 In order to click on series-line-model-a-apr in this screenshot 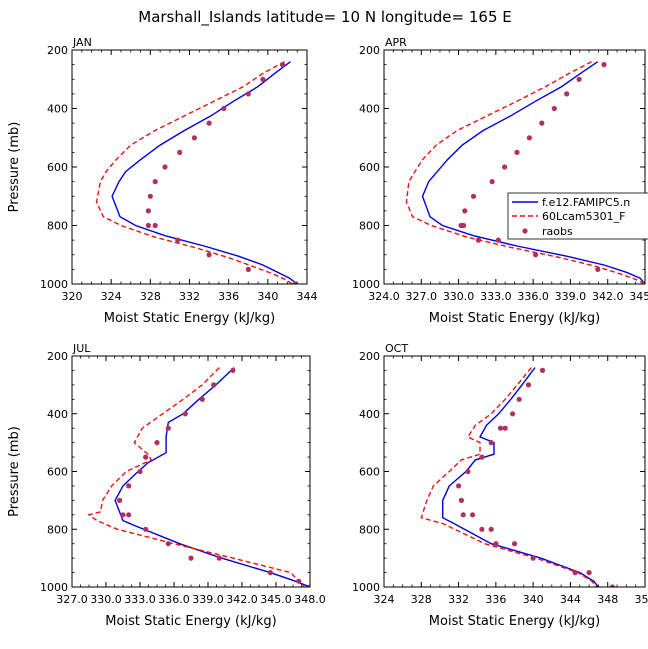, I will do `click(533, 172)`.